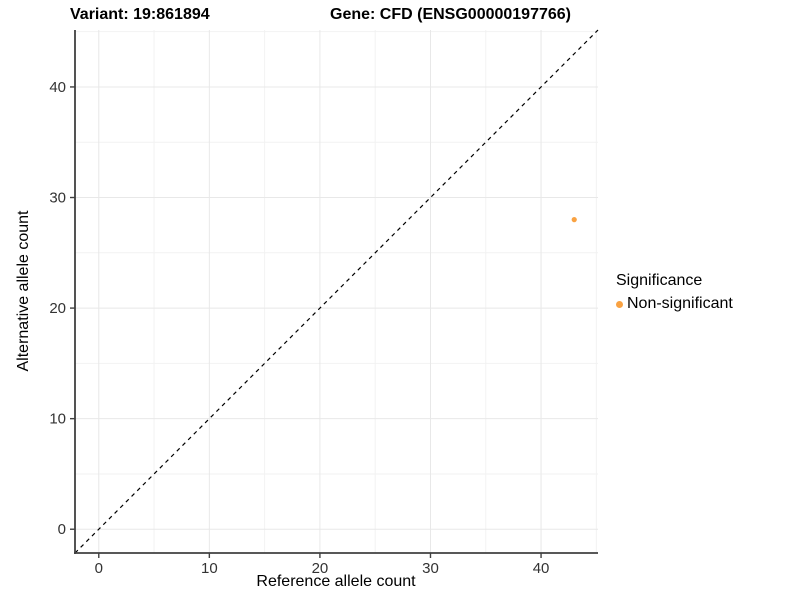  What do you see at coordinates (659, 280) in the screenshot?
I see `legend-title: Significance` at bounding box center [659, 280].